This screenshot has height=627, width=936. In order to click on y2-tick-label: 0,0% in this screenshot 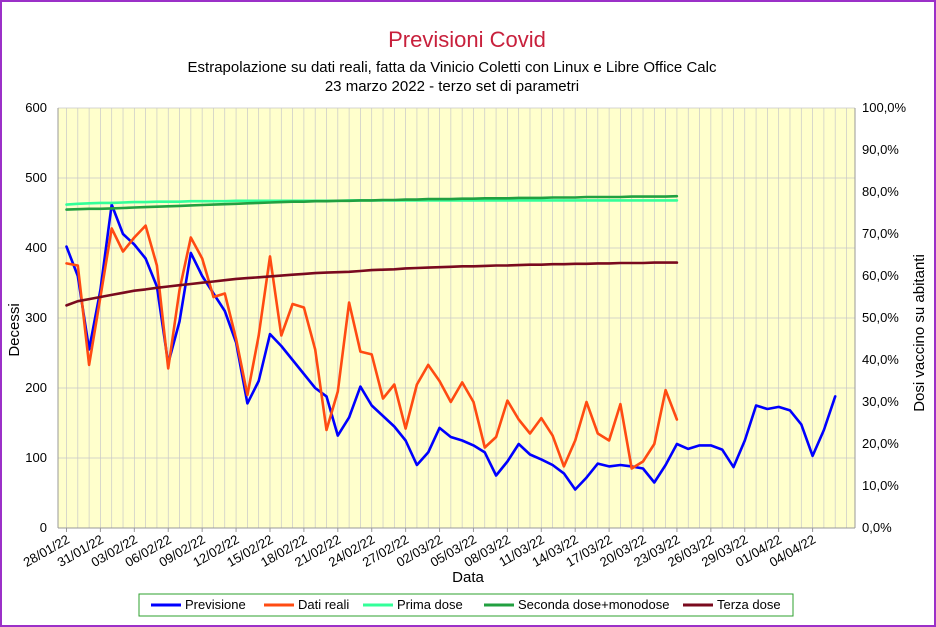, I will do `click(877, 527)`.